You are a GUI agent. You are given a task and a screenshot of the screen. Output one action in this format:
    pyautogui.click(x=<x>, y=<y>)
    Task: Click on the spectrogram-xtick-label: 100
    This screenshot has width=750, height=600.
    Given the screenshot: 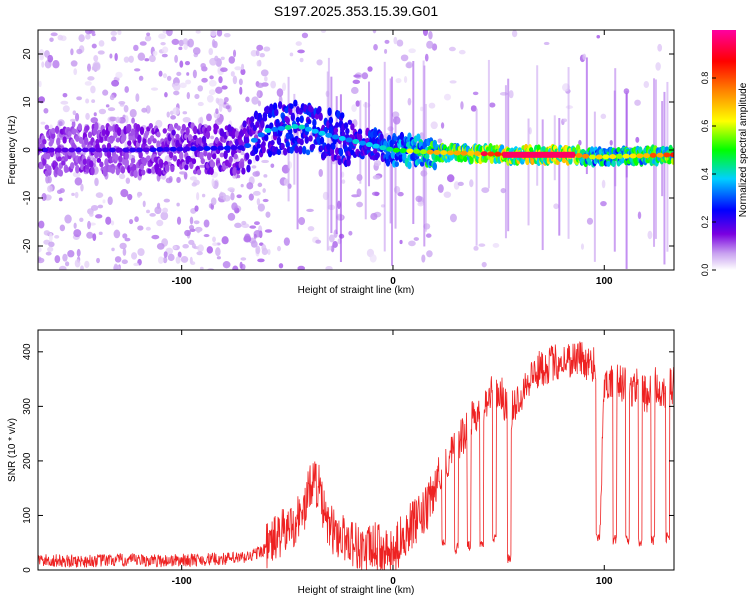 What is the action you would take?
    pyautogui.click(x=604, y=281)
    